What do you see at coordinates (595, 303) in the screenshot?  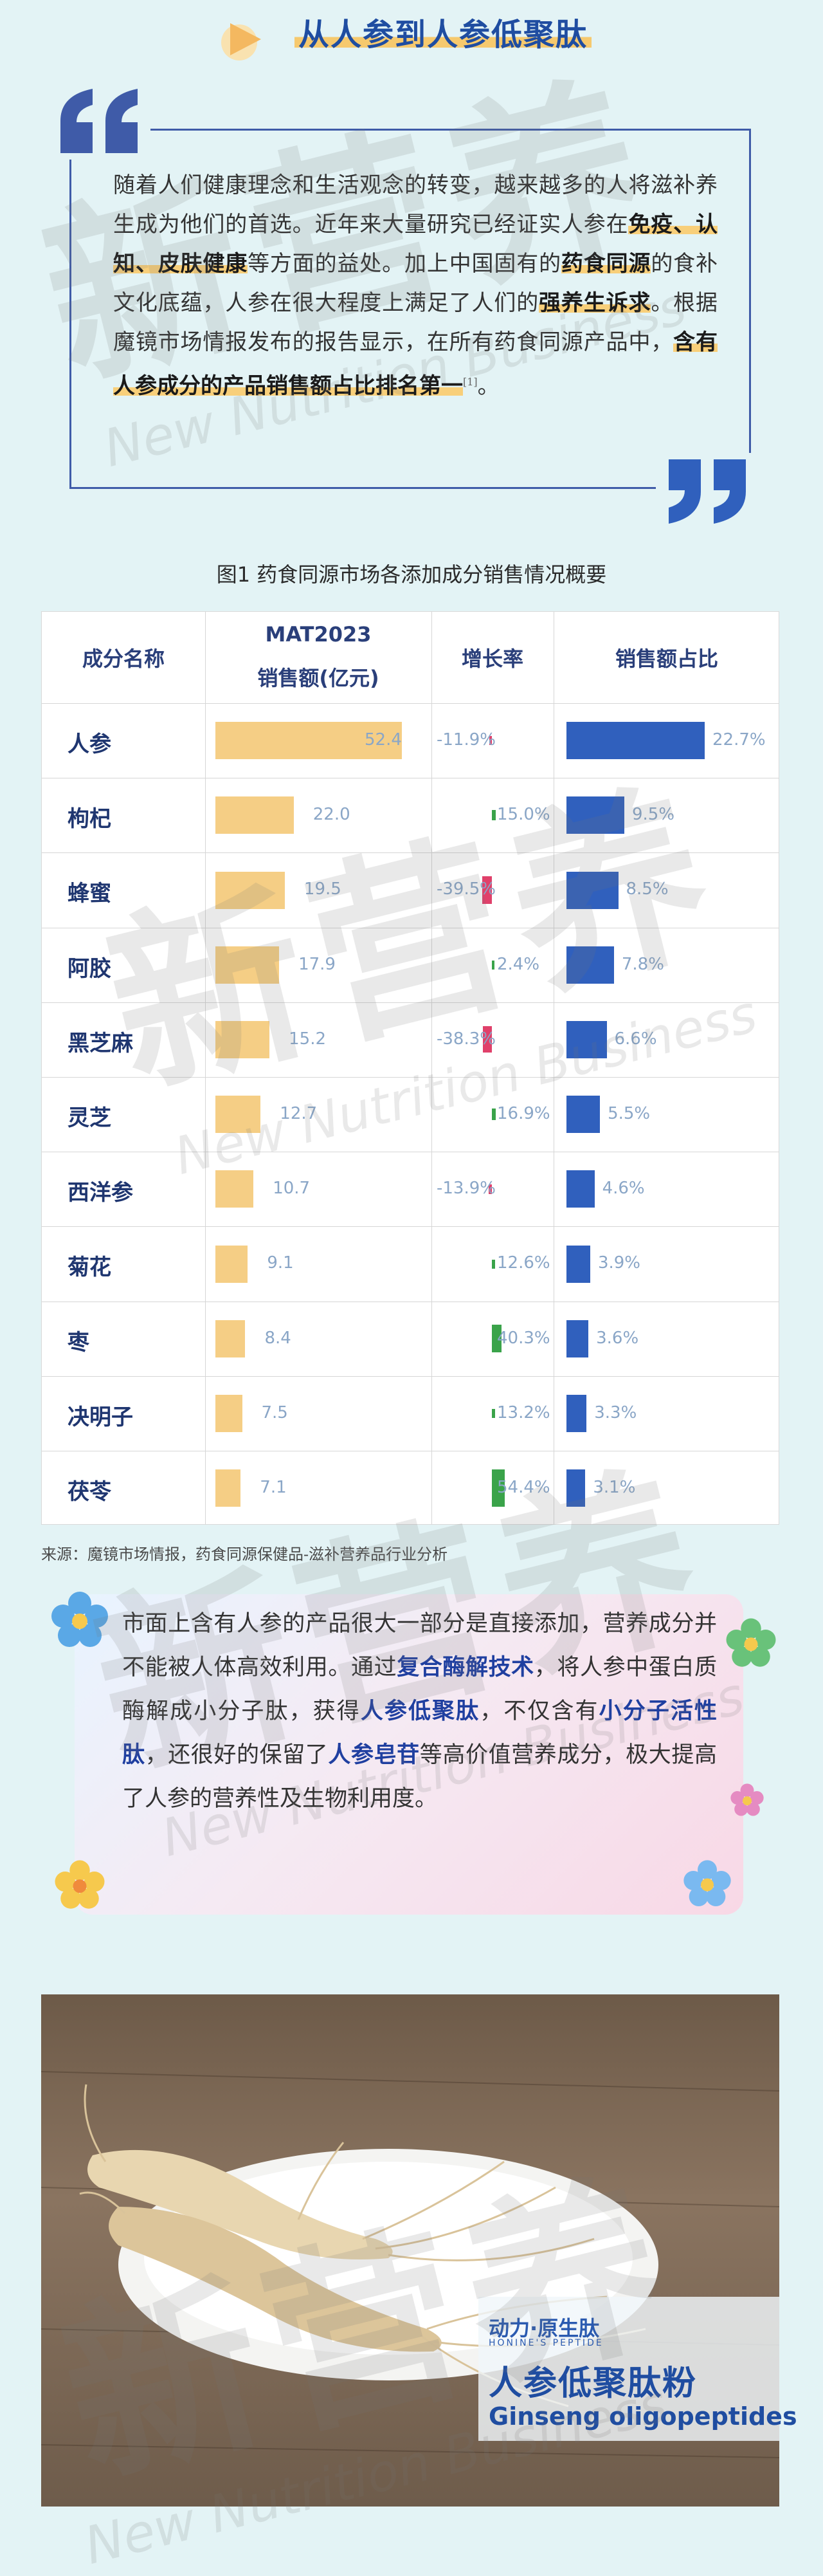 I see `highlight-demand: 强养生诉求` at bounding box center [595, 303].